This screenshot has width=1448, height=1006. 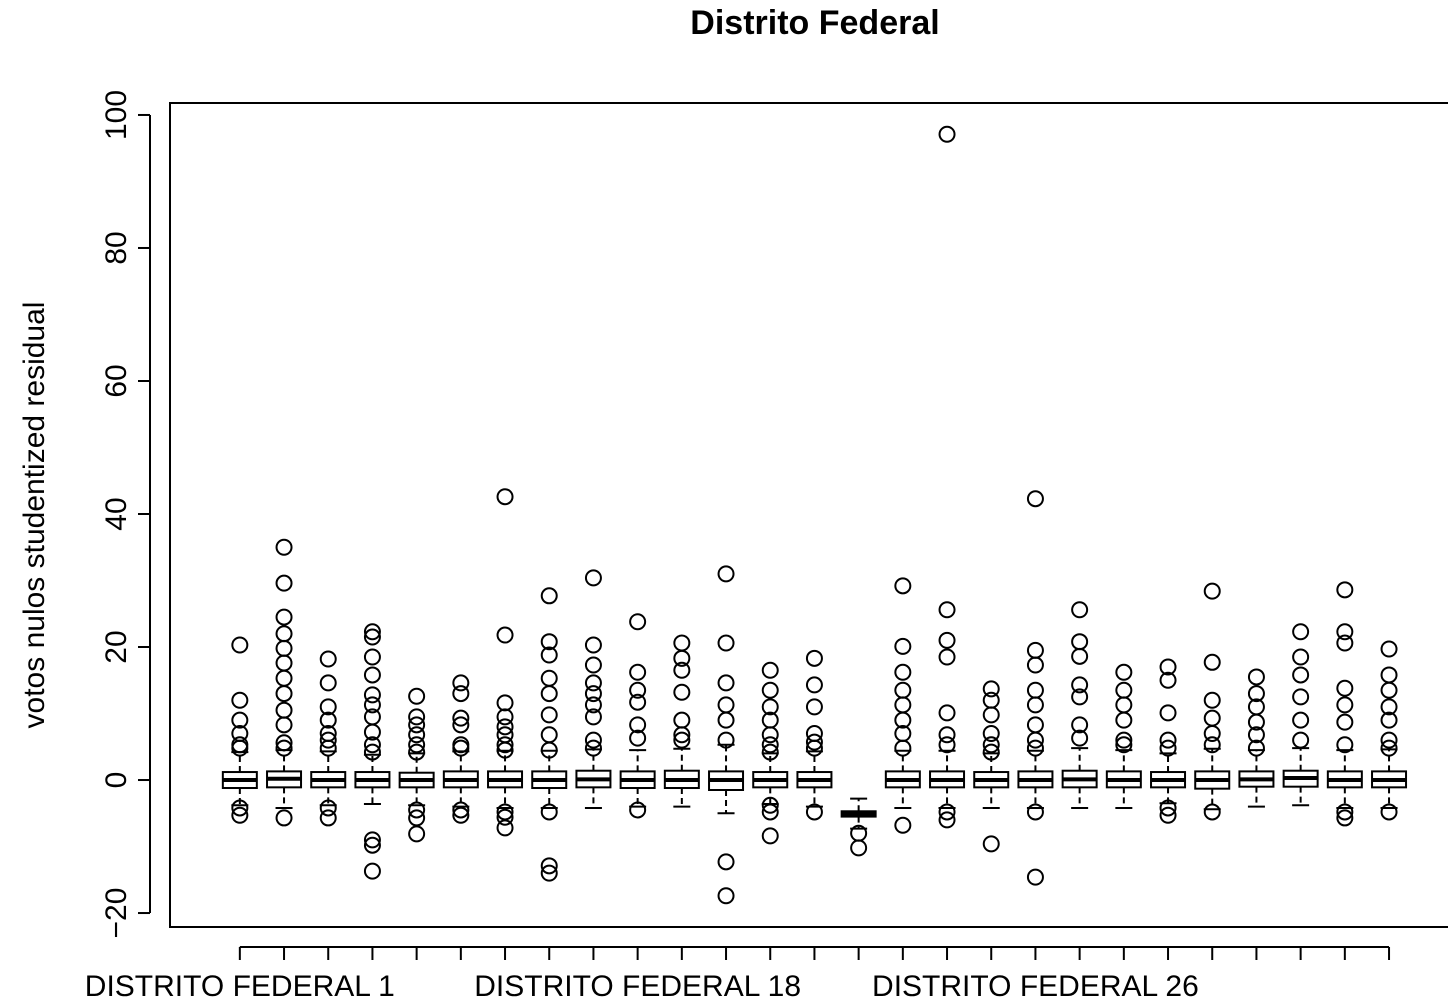 I want to click on x-tick-label: DISTRITO FEDERAL 26, so click(x=1035, y=986).